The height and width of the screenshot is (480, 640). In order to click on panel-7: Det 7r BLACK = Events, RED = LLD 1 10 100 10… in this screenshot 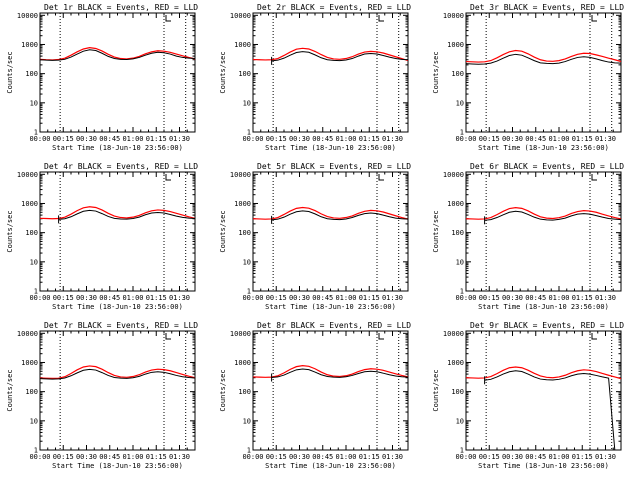, I will do `click(102, 395)`.